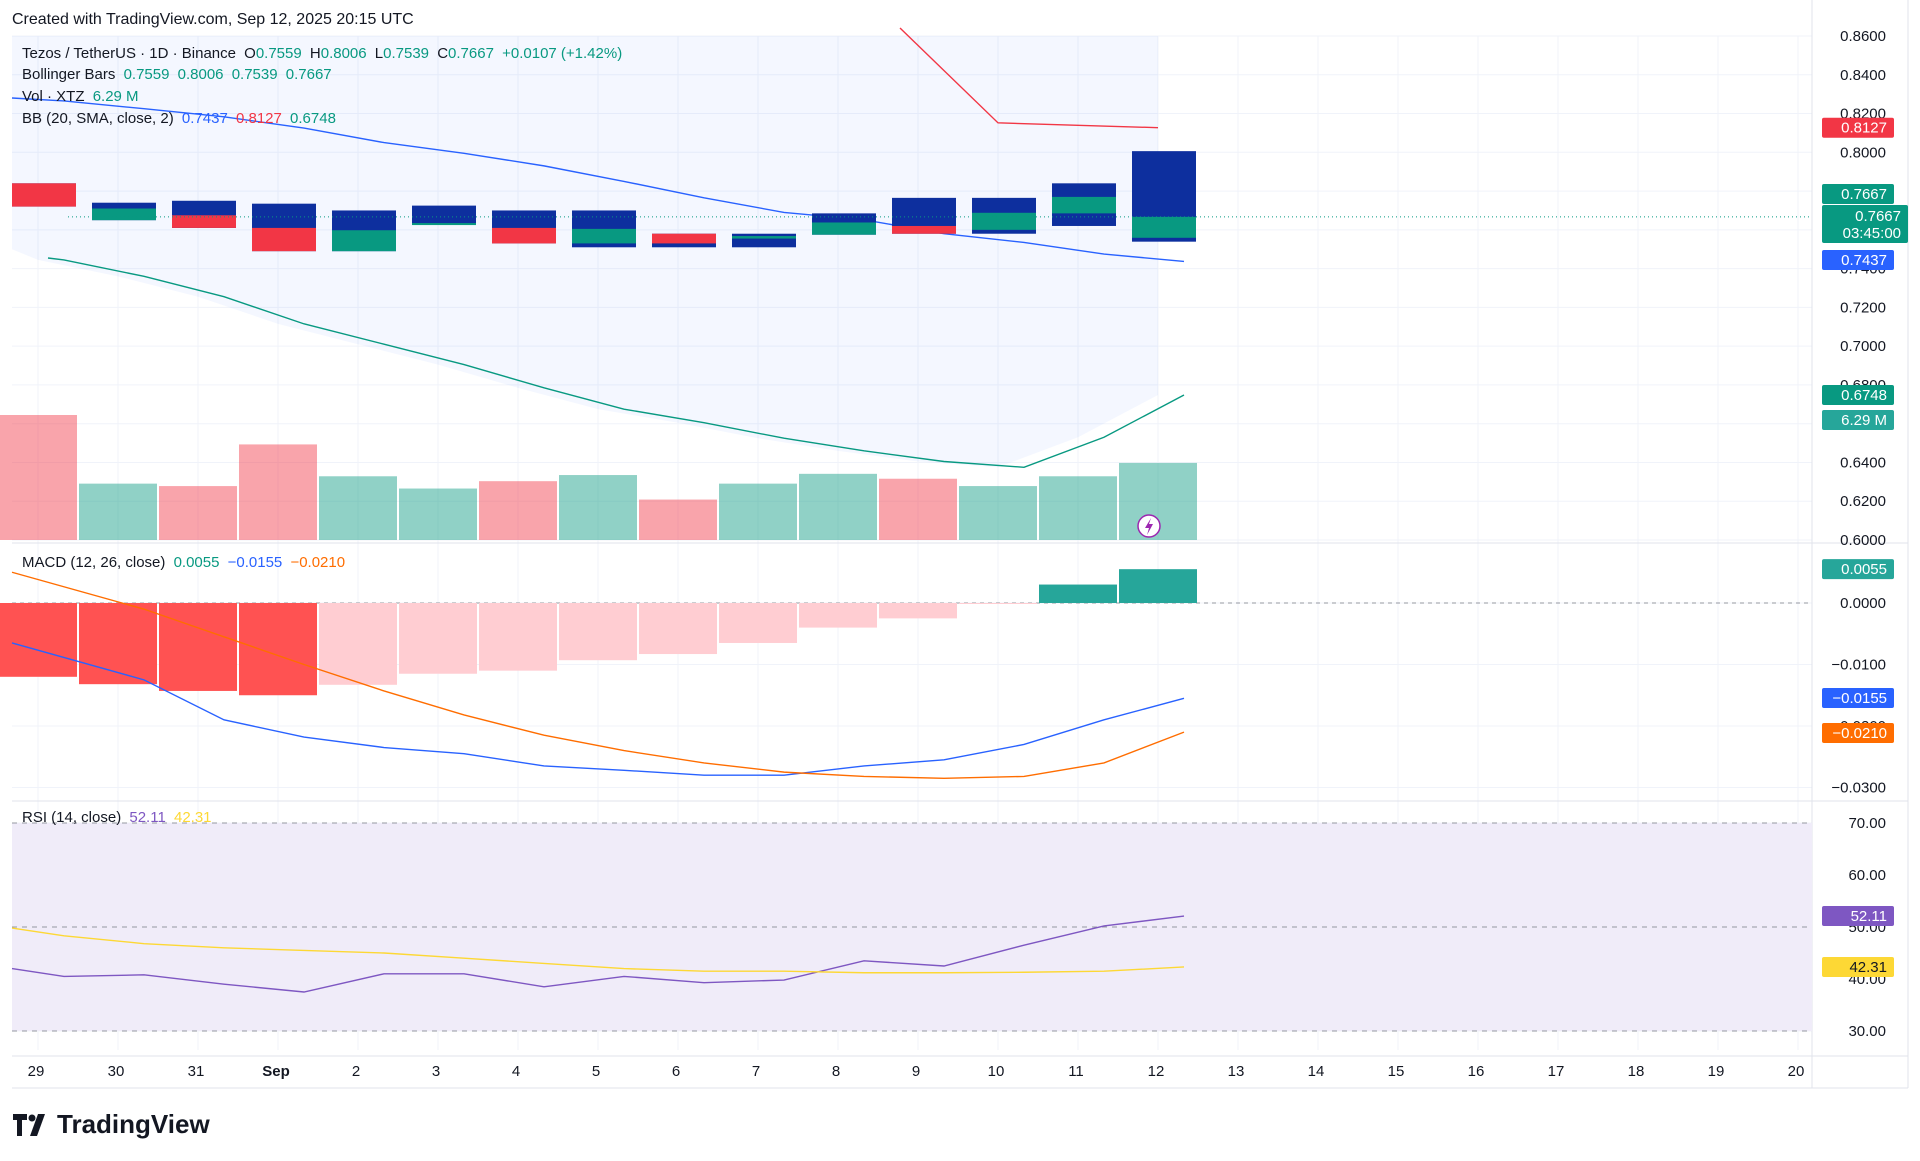  What do you see at coordinates (313, 118) in the screenshot?
I see `bb-lower-value: 0.6748` at bounding box center [313, 118].